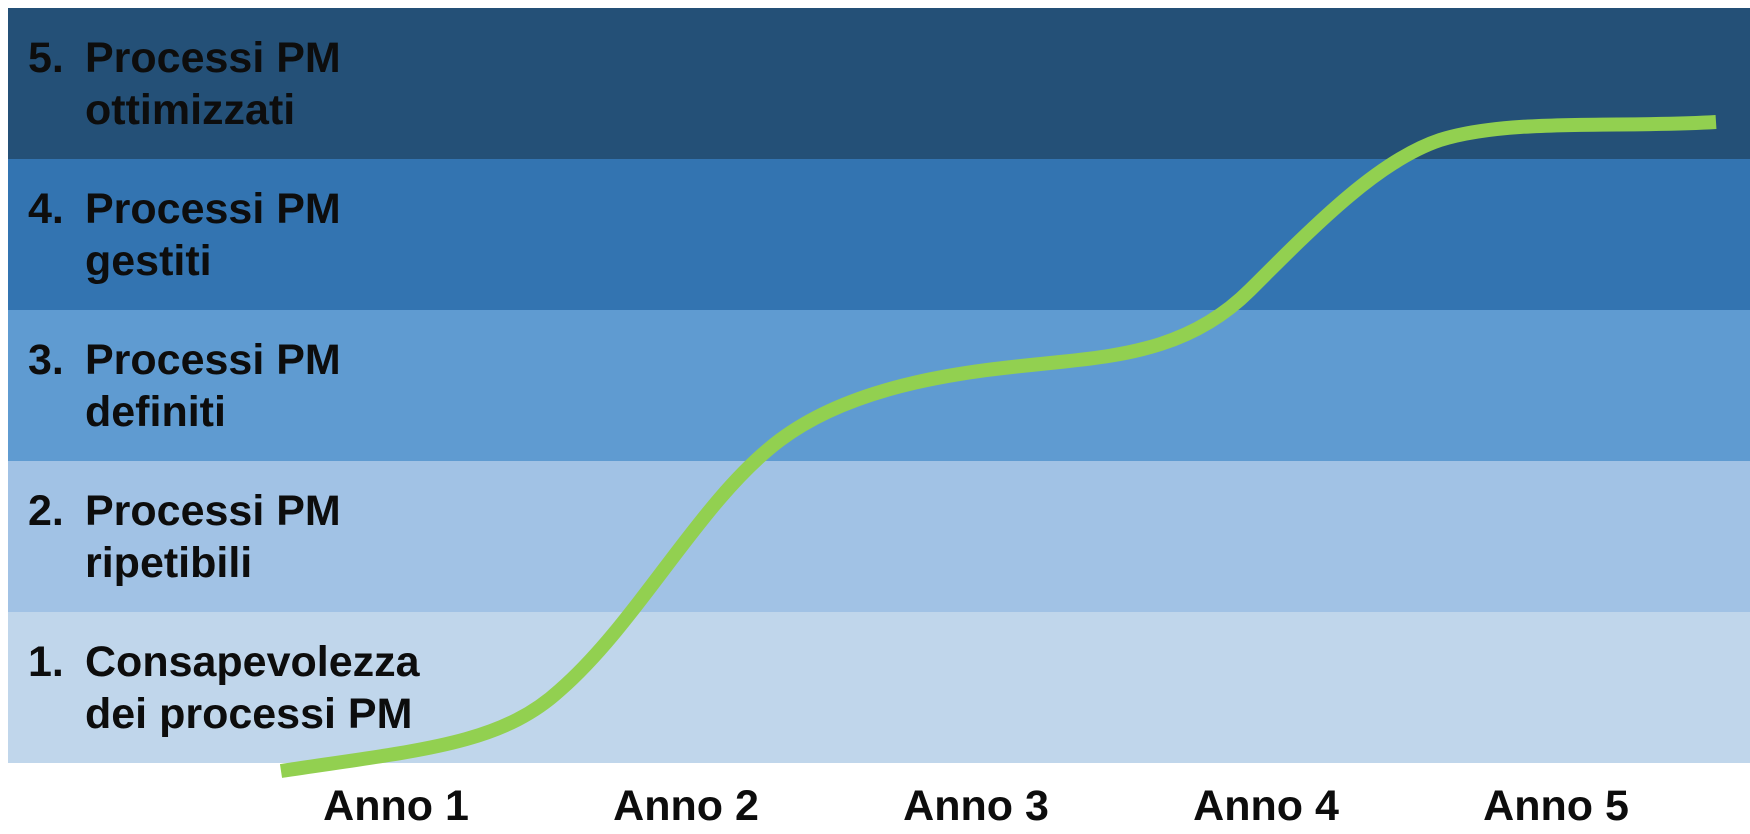 The width and height of the screenshot is (1750, 834). What do you see at coordinates (169, 563) in the screenshot?
I see `level-title-line2: ripetibili` at bounding box center [169, 563].